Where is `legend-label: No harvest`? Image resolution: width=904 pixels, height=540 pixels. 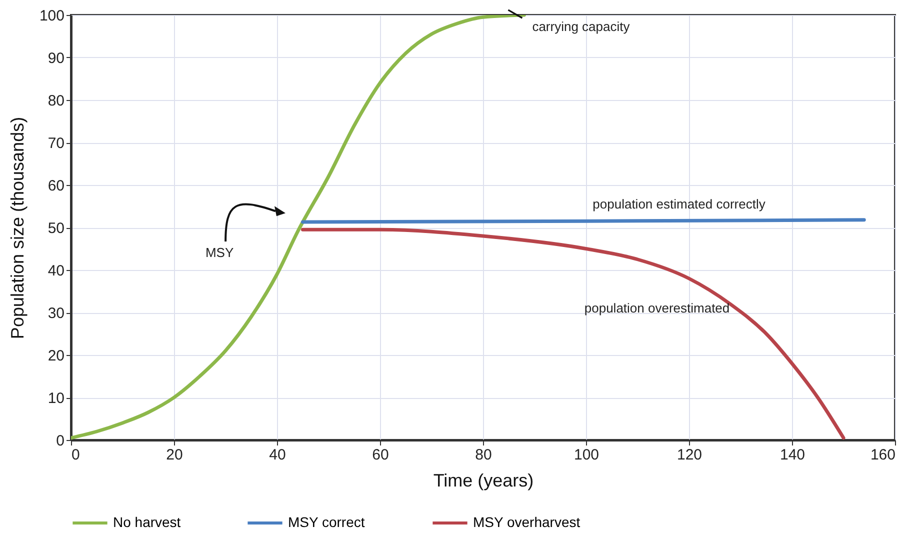
legend-label: No harvest is located at coordinates (147, 522).